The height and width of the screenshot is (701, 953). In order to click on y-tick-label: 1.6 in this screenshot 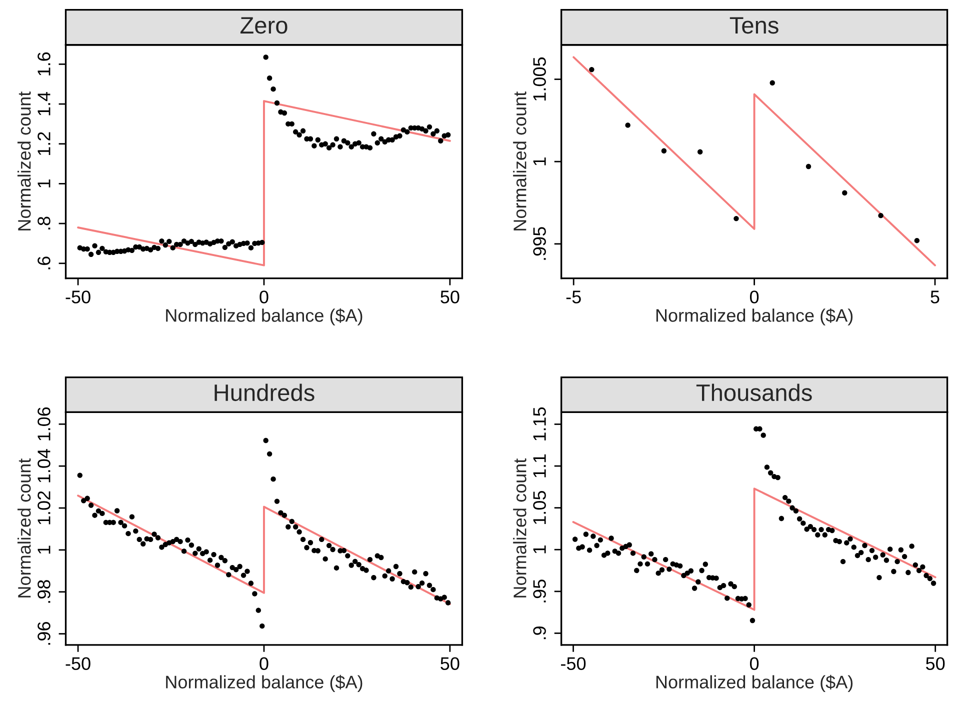, I will do `click(44, 64)`.